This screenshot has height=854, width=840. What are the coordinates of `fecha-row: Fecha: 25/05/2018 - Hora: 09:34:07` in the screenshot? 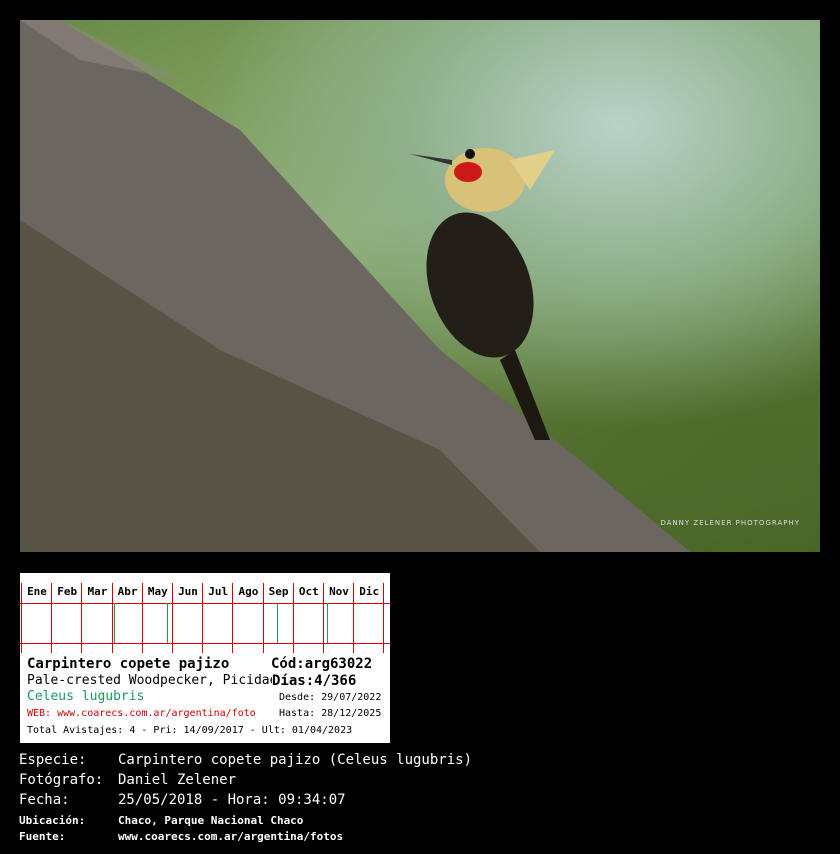 It's located at (182, 800).